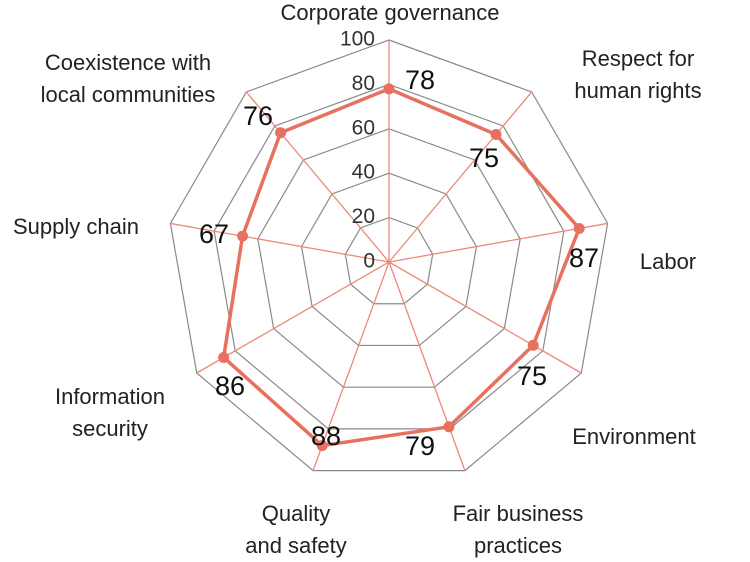  I want to click on value-label: 87, so click(584, 258).